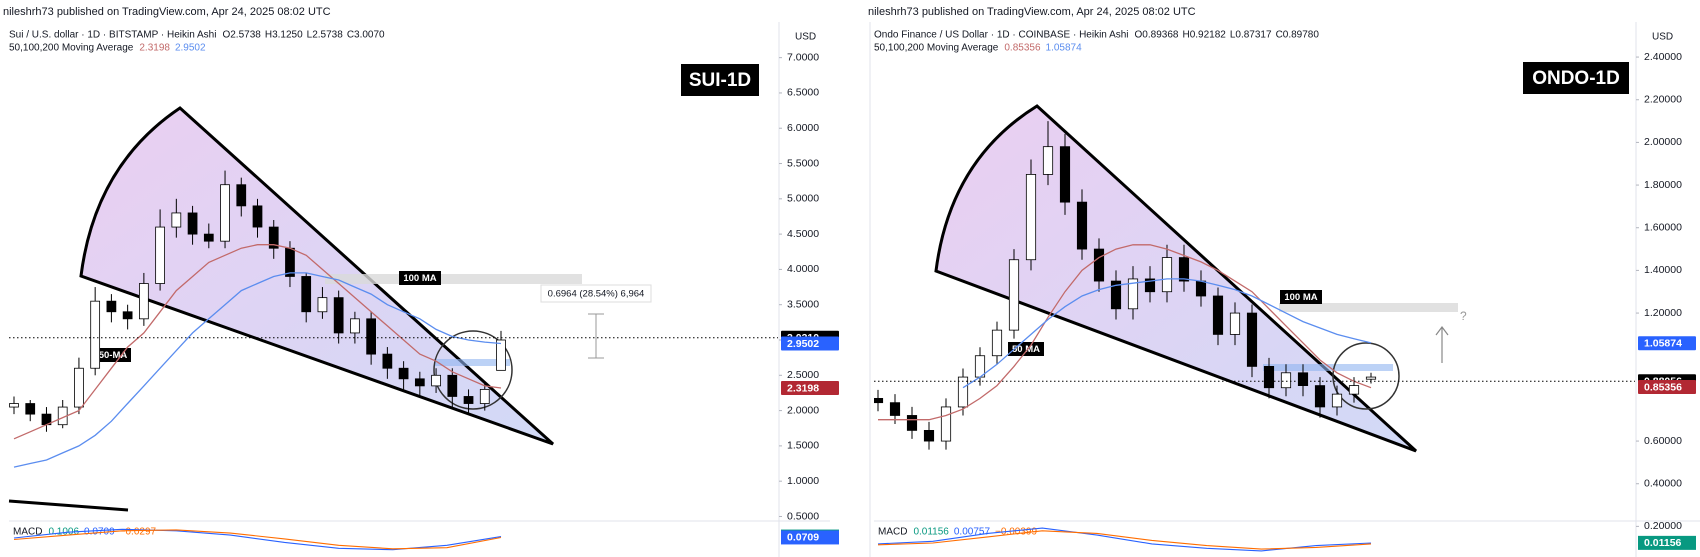  I want to click on macd-pane, so click(1124, 539).